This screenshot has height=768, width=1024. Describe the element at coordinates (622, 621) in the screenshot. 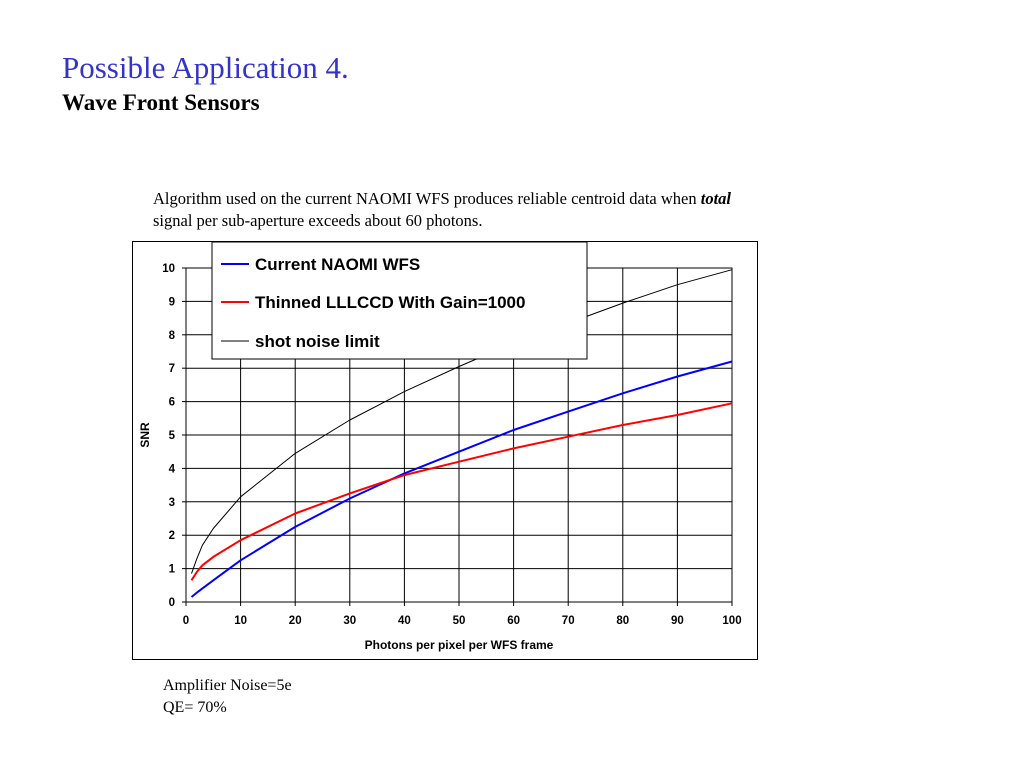

I see `x-tick-label: 80` at that location.